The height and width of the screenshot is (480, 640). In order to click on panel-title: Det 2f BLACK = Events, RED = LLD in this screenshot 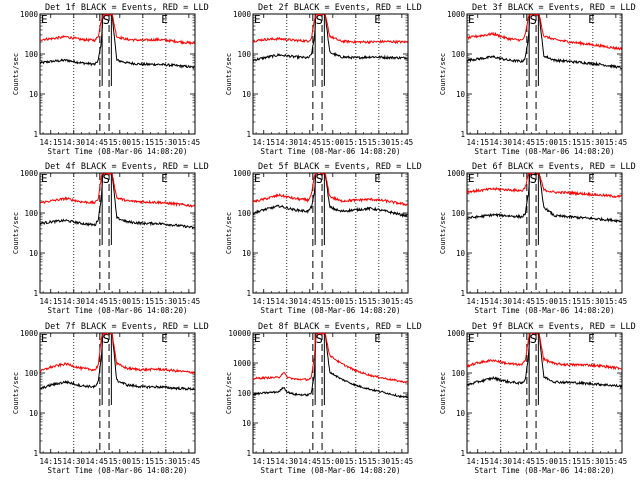, I will do `click(340, 8)`.